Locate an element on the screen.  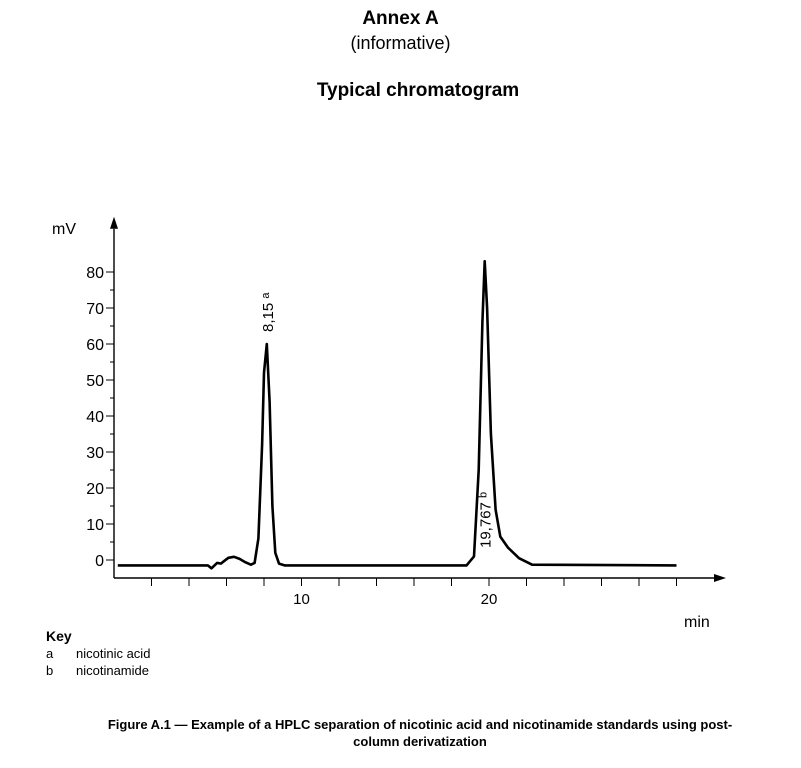
x-tick-label: 10 is located at coordinates (301, 599).